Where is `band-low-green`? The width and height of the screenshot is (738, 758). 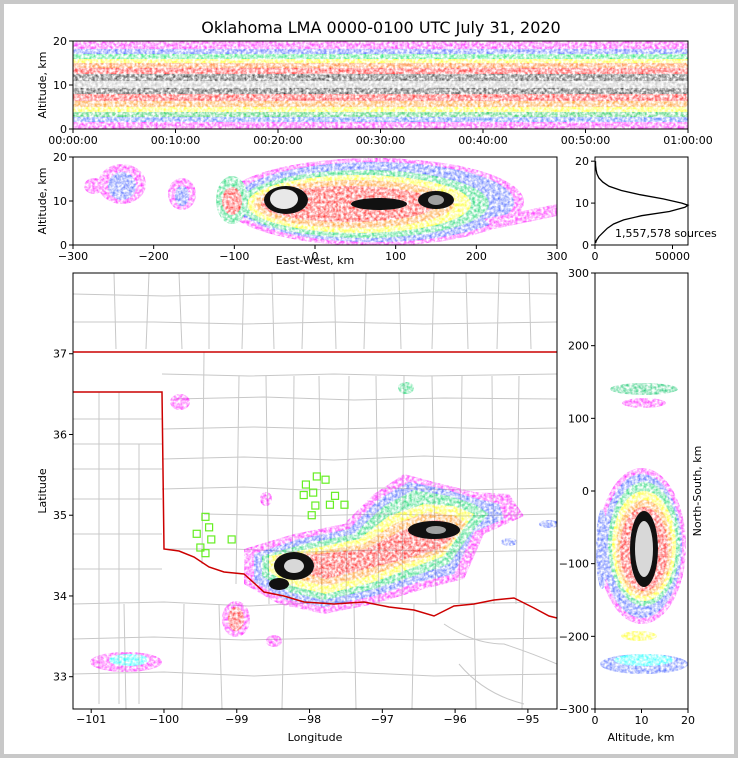 band-low-green is located at coordinates (380, 115).